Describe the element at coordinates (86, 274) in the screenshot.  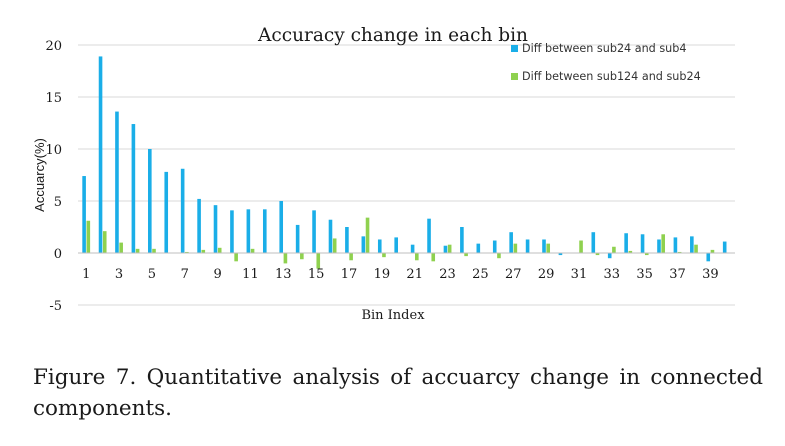
I see `x-tick-label: 1` at that location.